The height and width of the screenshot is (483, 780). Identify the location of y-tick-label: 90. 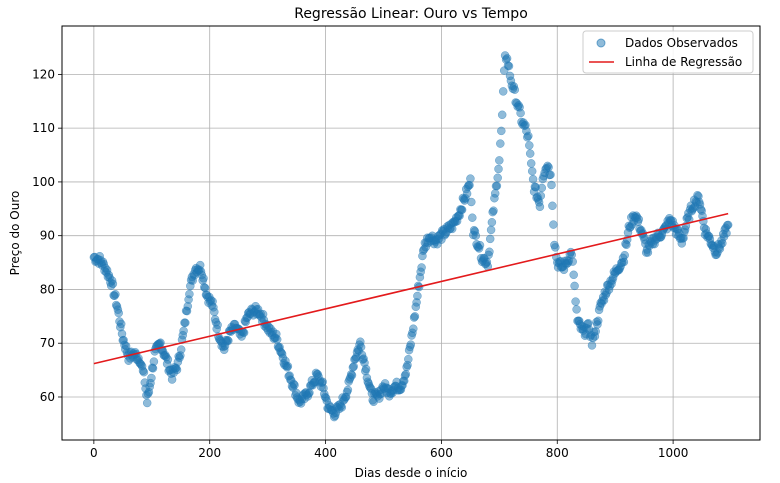
(47, 236).